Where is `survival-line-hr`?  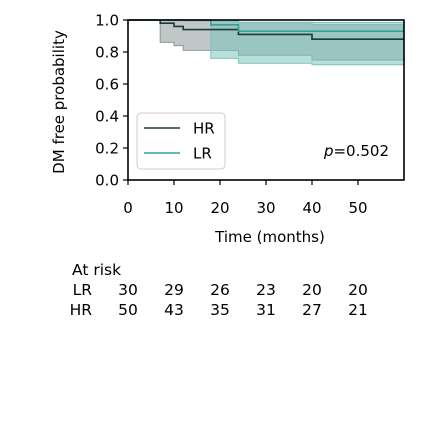
survival-line-hr is located at coordinates (266, 29).